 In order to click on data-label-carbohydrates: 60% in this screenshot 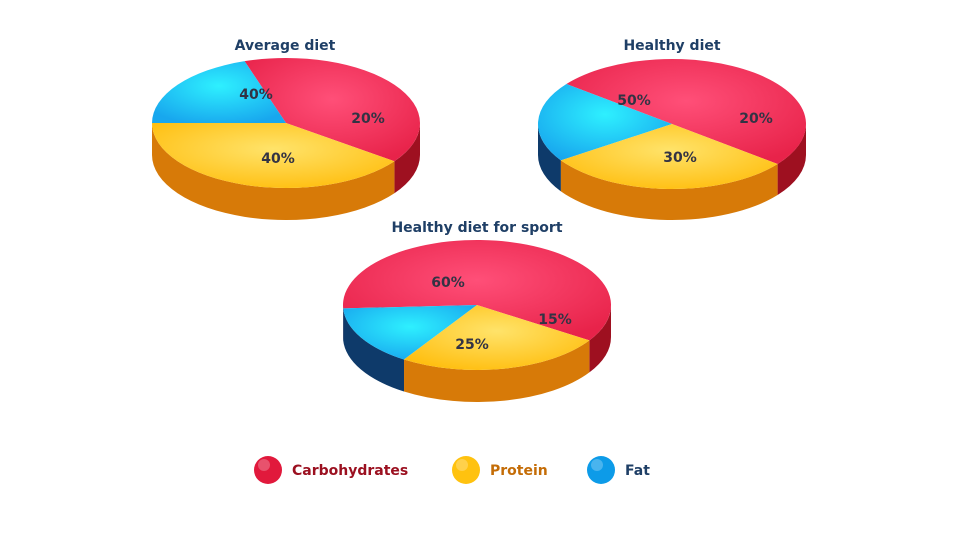, I will do `click(448, 283)`.